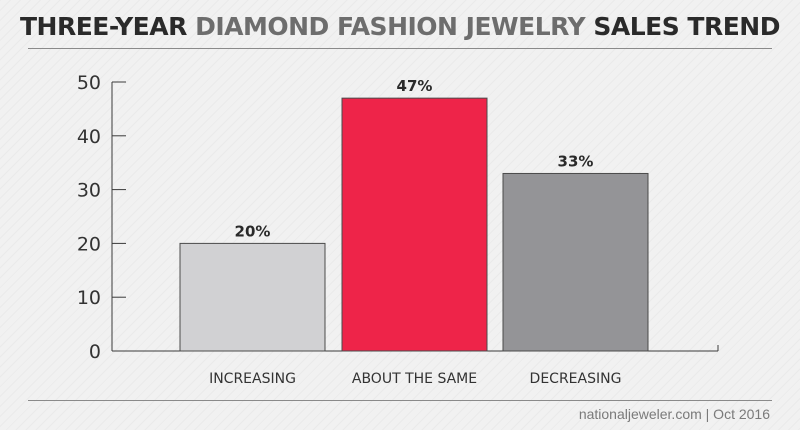 The width and height of the screenshot is (800, 430). Describe the element at coordinates (89, 83) in the screenshot. I see `y-tick-label: 50` at that location.